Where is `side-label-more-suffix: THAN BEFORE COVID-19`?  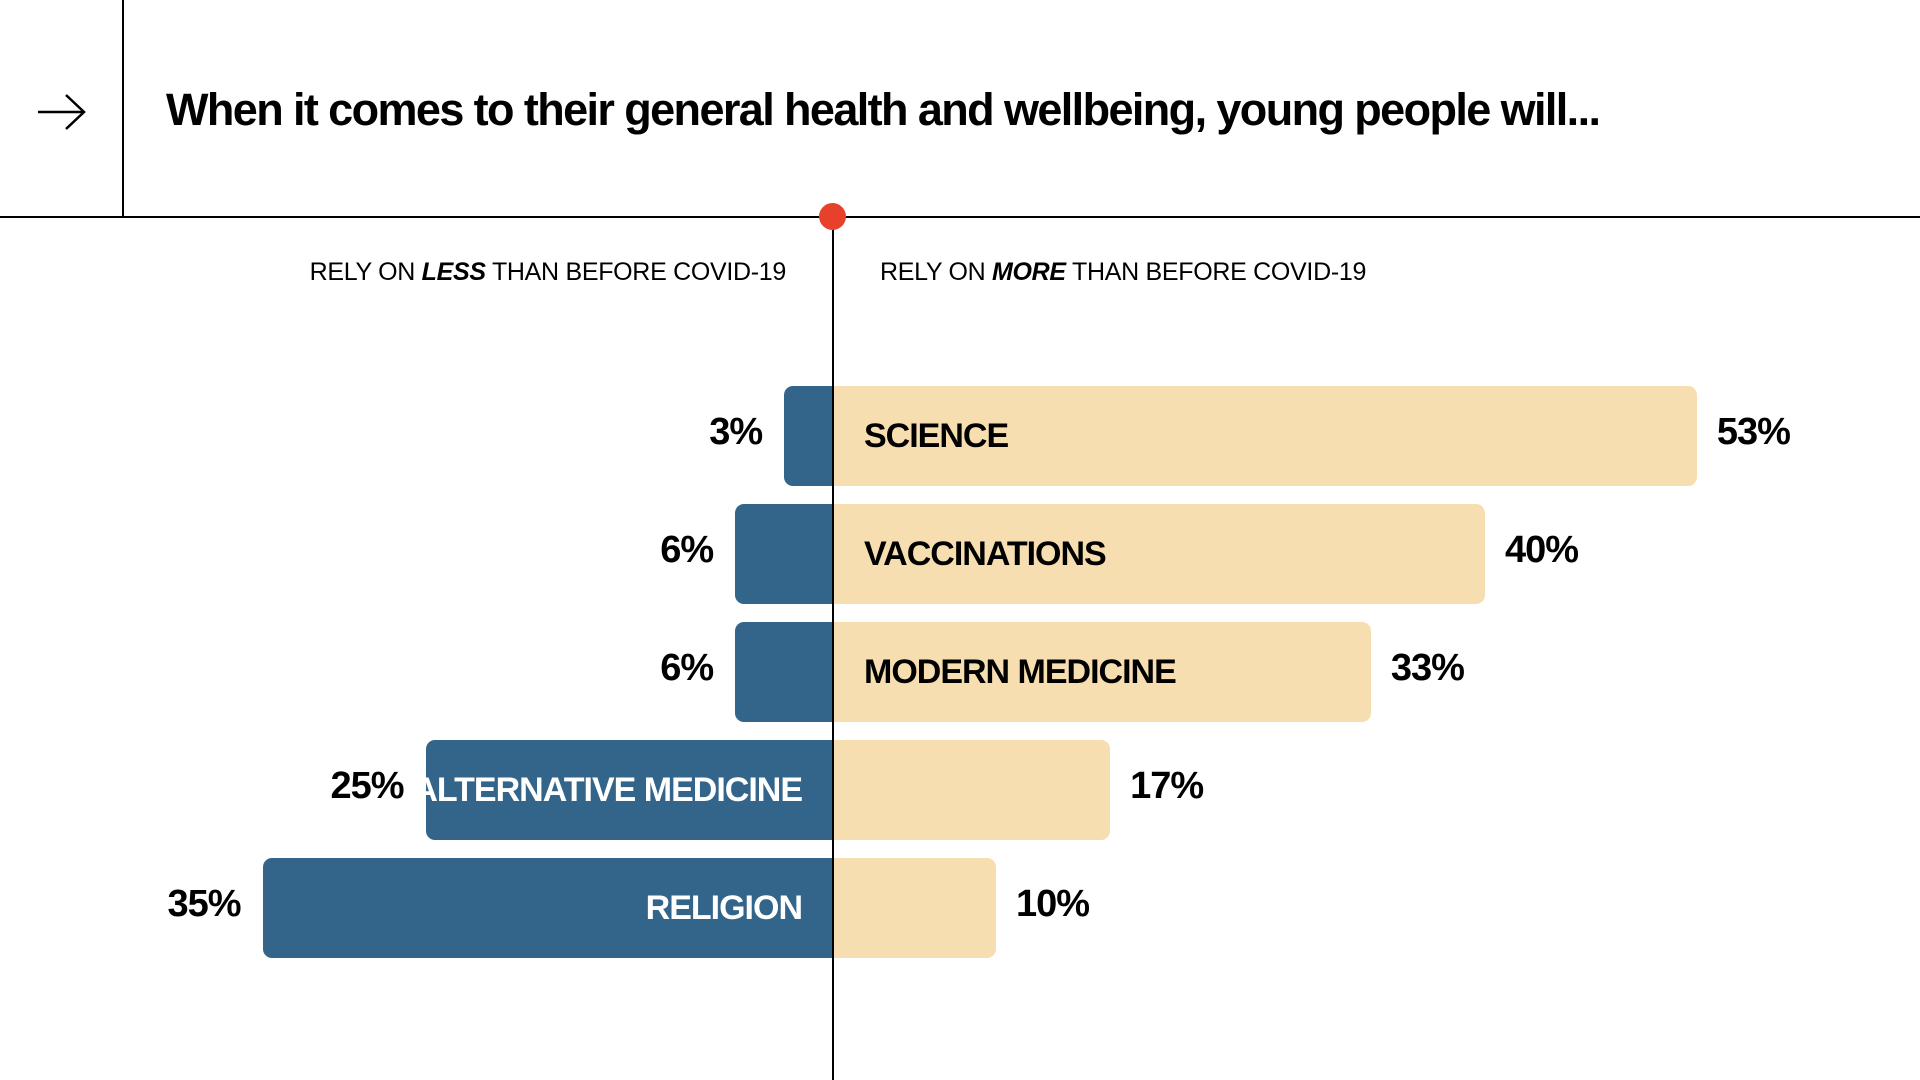
side-label-more-suffix: THAN BEFORE COVID-19 is located at coordinates (1216, 272).